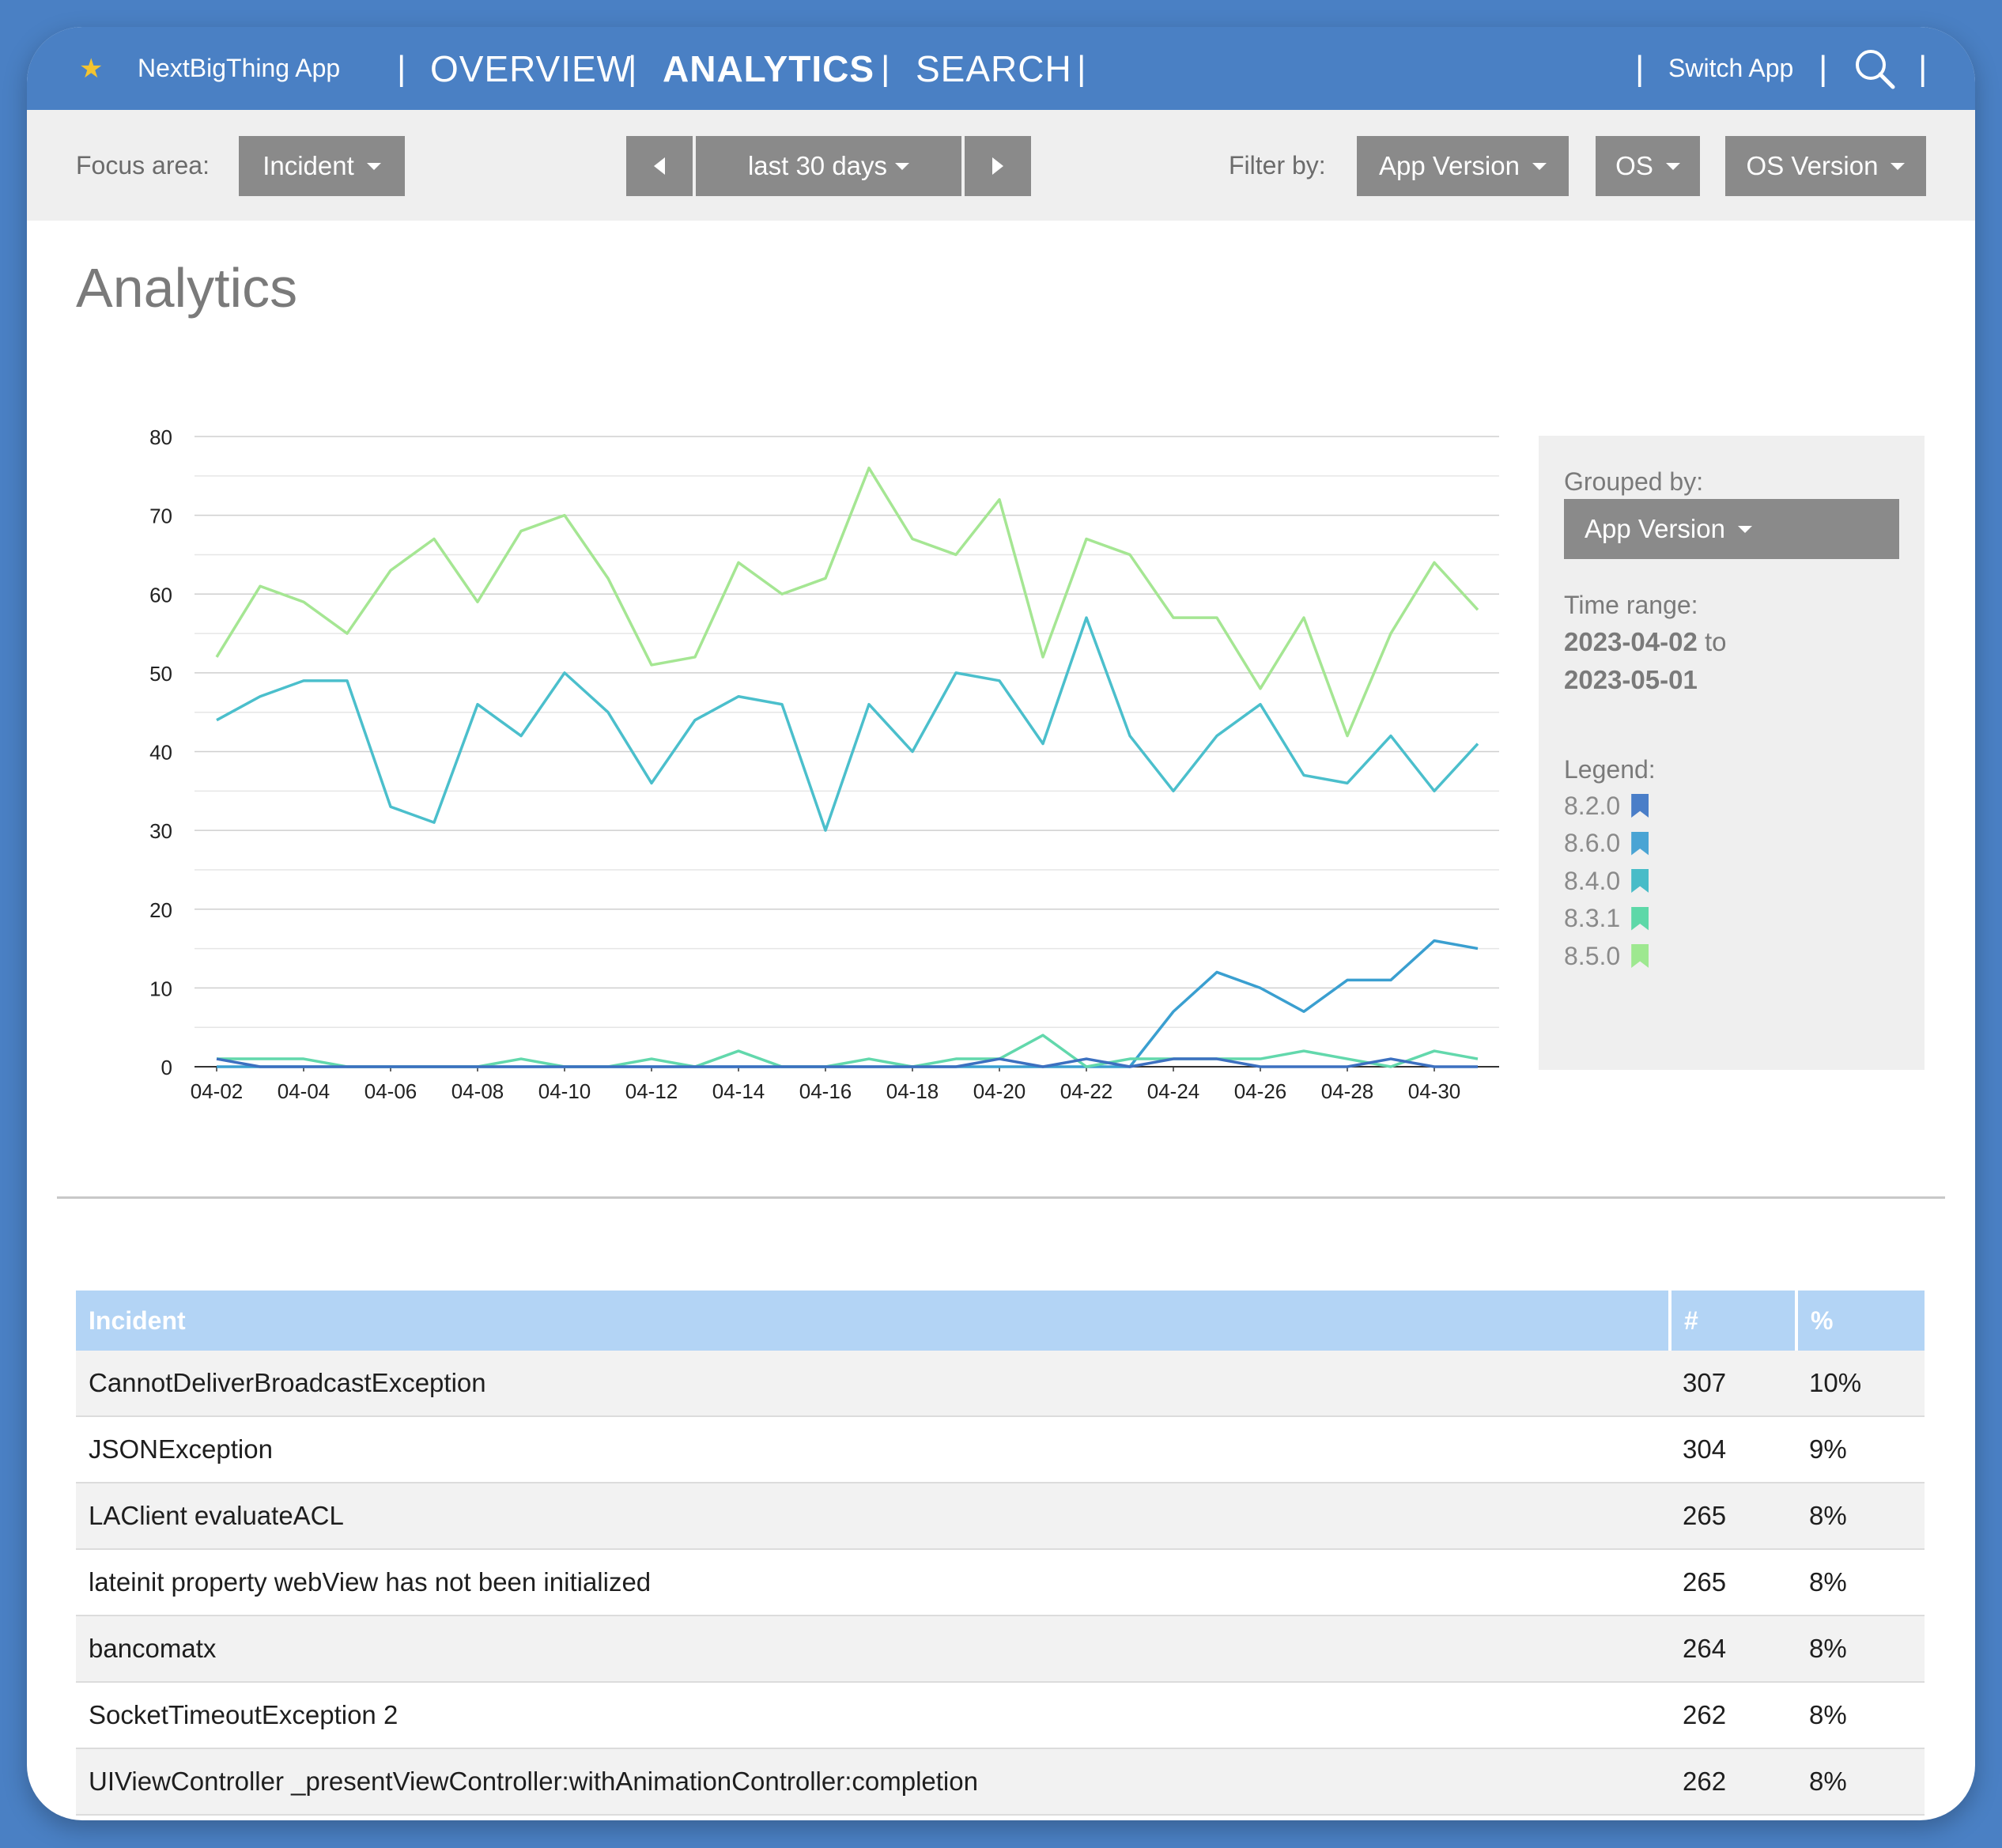 The width and height of the screenshot is (2002, 1848). What do you see at coordinates (160, 988) in the screenshot?
I see `y-tick-label: 10` at bounding box center [160, 988].